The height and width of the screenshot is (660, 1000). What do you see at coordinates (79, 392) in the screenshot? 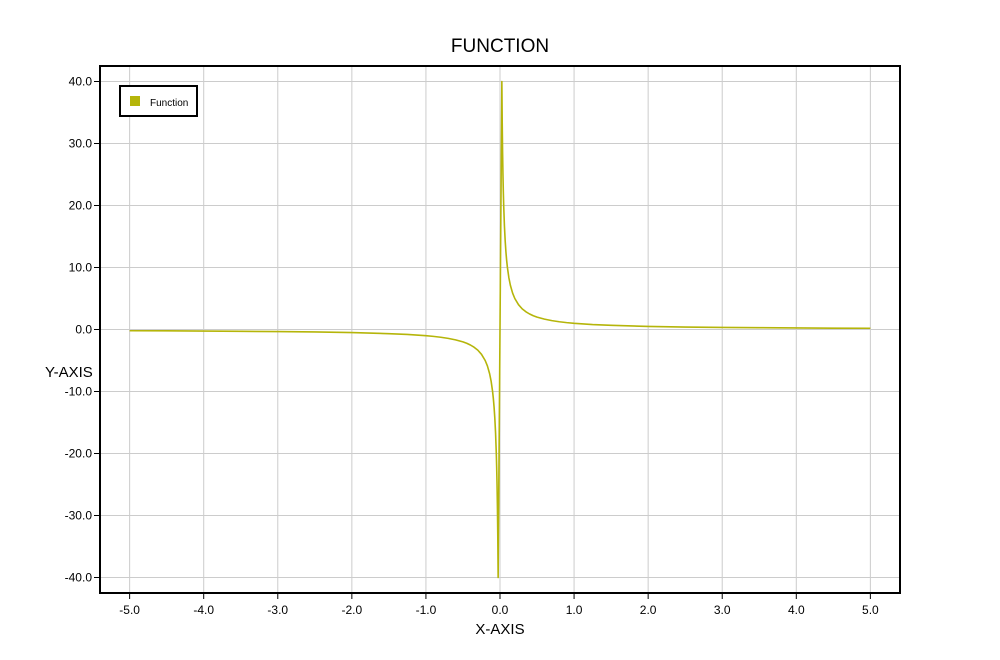
I see `y-tick-label: -10.0` at bounding box center [79, 392].